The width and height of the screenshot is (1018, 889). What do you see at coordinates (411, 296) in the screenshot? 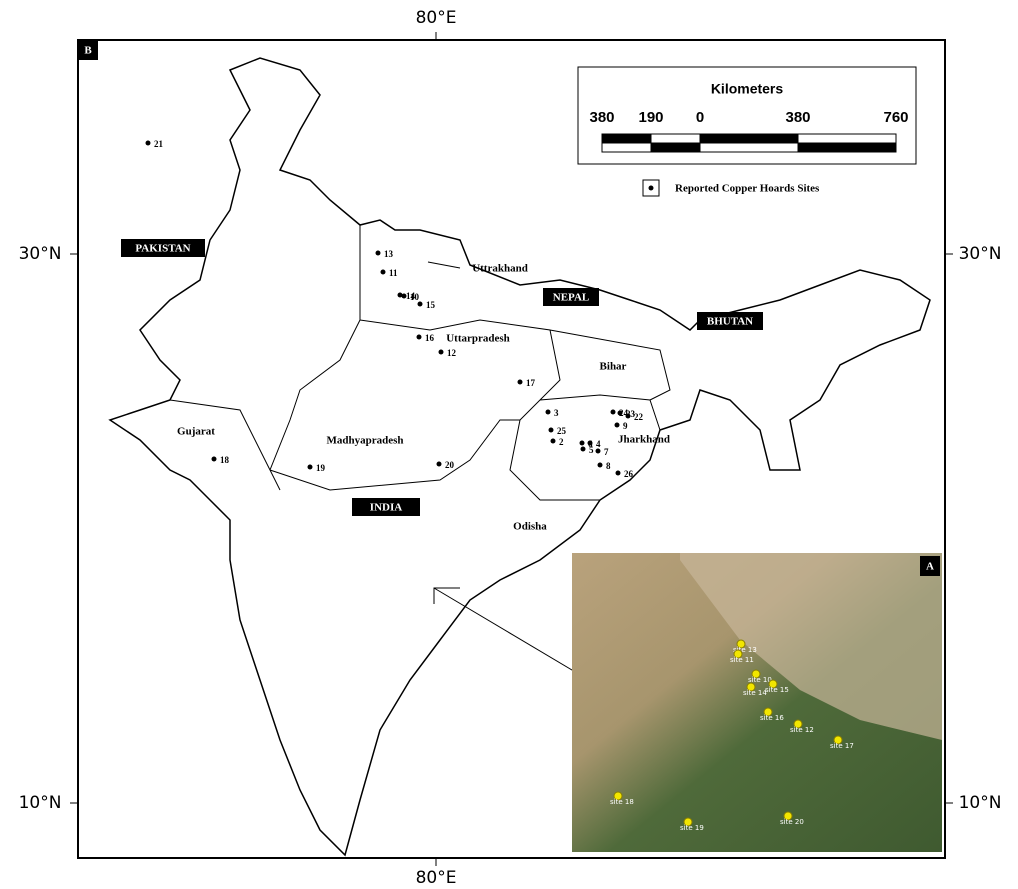
I see `site-label: 14` at bounding box center [411, 296].